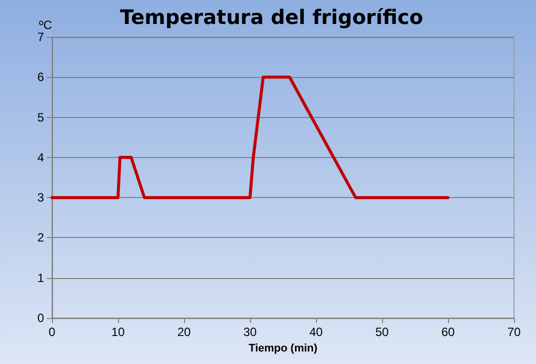 This screenshot has height=364, width=536. Describe the element at coordinates (52, 332) in the screenshot. I see `x-tick-label: 0` at that location.